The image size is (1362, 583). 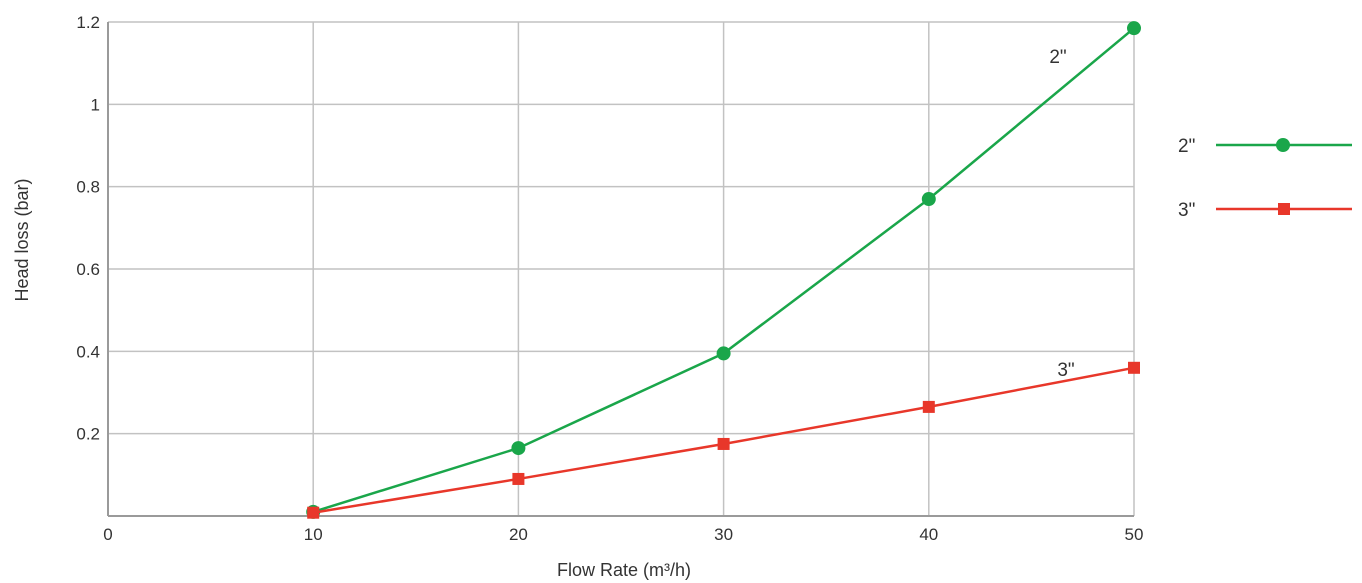 What do you see at coordinates (1061, 214) in the screenshot?
I see `series-labels: 2" 3"` at bounding box center [1061, 214].